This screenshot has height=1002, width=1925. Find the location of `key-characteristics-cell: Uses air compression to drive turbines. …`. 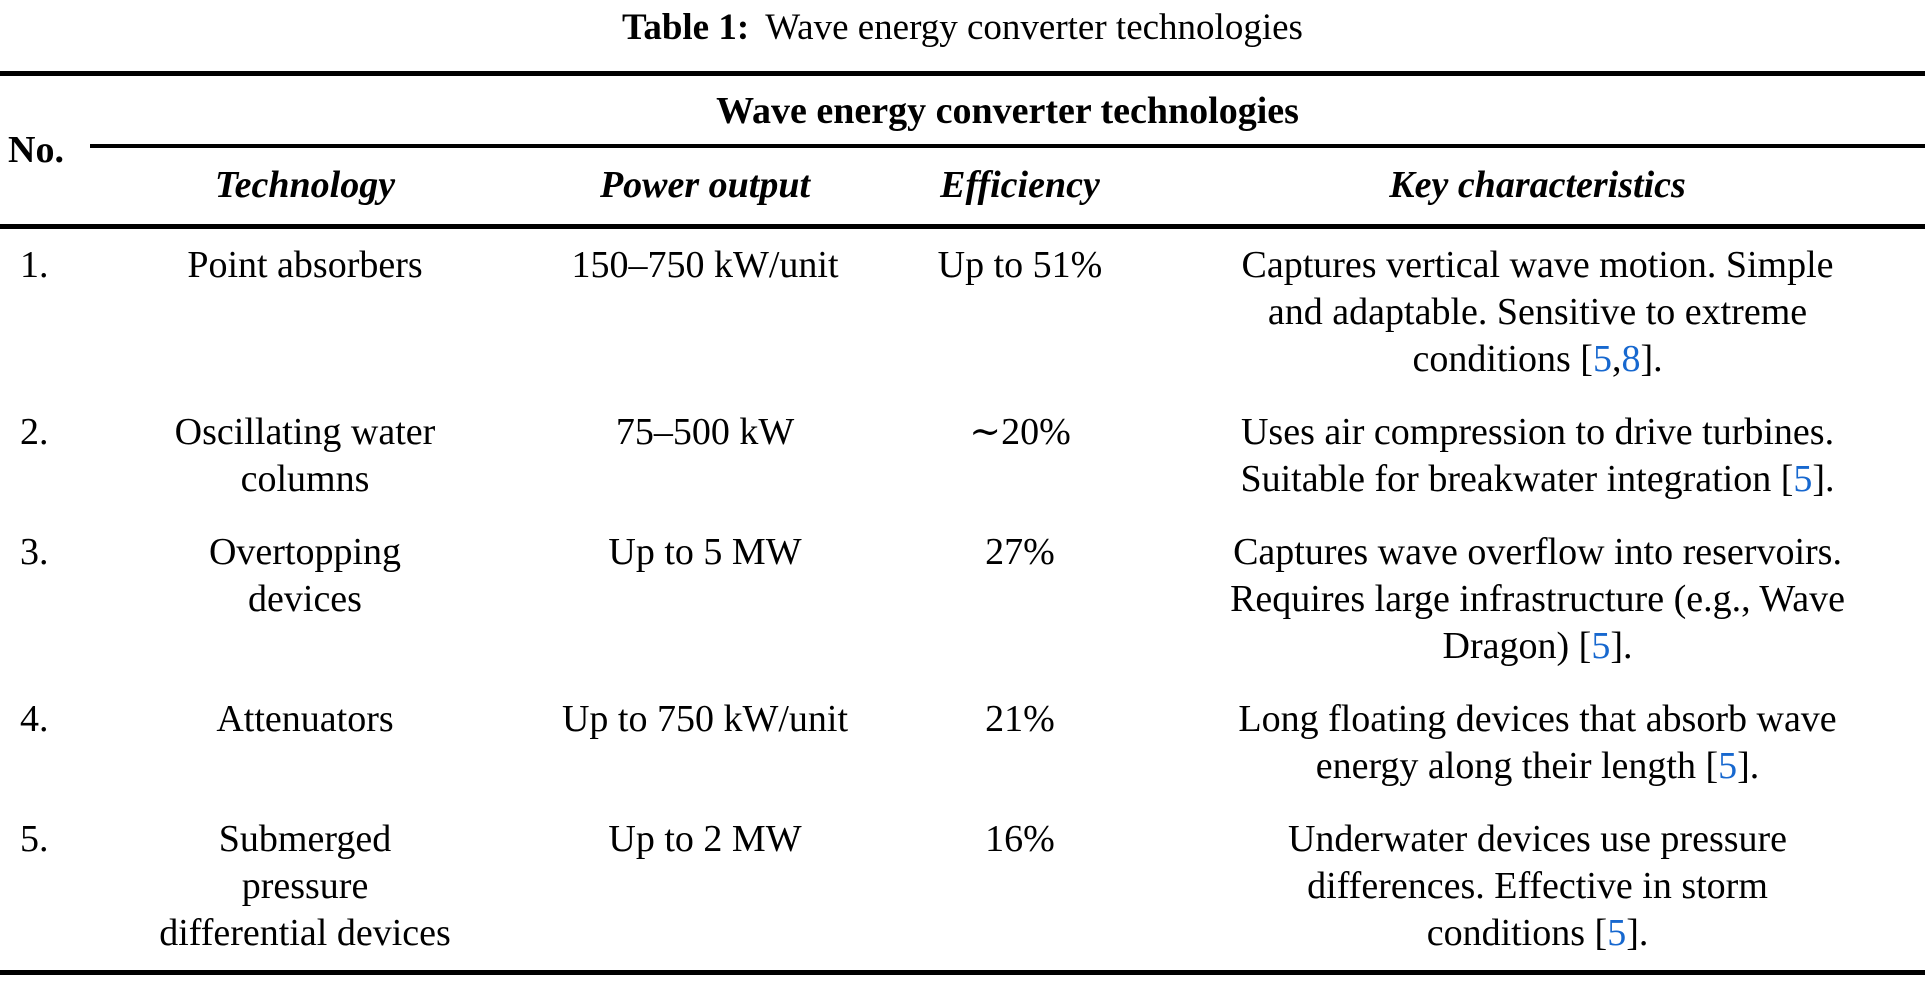

key-characteristics-cell: Uses air compression to drive turbines. … is located at coordinates (1537, 455).